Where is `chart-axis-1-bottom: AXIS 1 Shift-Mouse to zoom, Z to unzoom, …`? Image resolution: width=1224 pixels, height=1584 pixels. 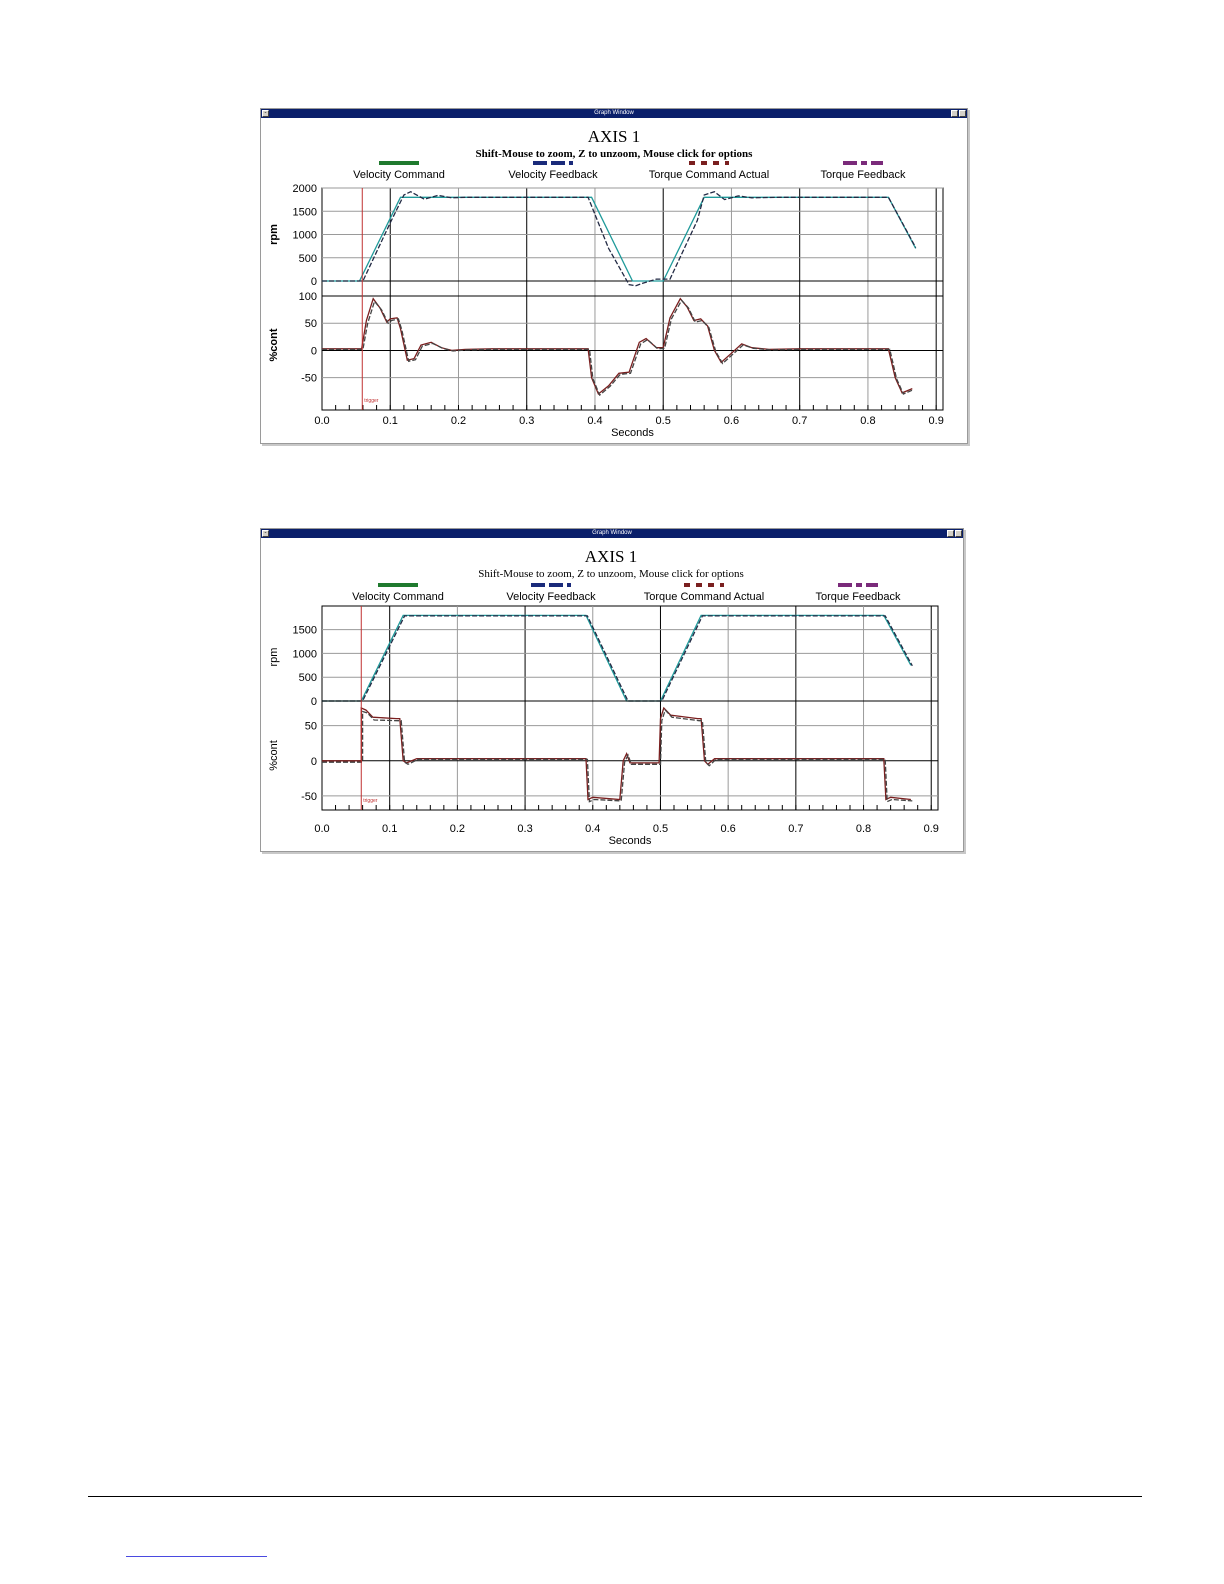
chart-axis-1-bottom: AXIS 1 Shift-Mouse to zoom, Z to unzoom, … is located at coordinates (612, 694).